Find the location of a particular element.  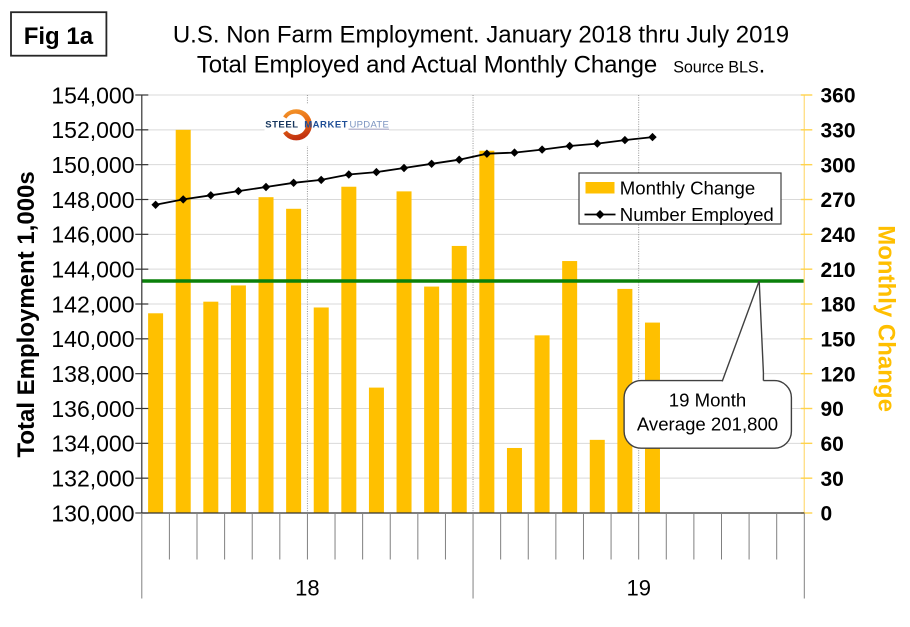

svg-text: 210 is located at coordinates (838, 270).